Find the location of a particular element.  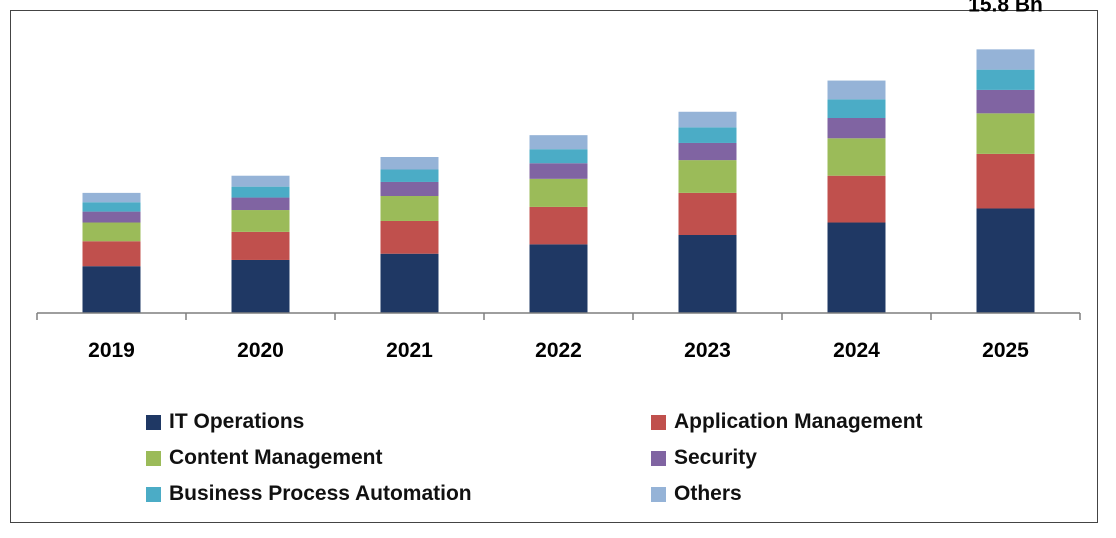

annotations-group: 15.8 Bn is located at coordinates (1005, 8).